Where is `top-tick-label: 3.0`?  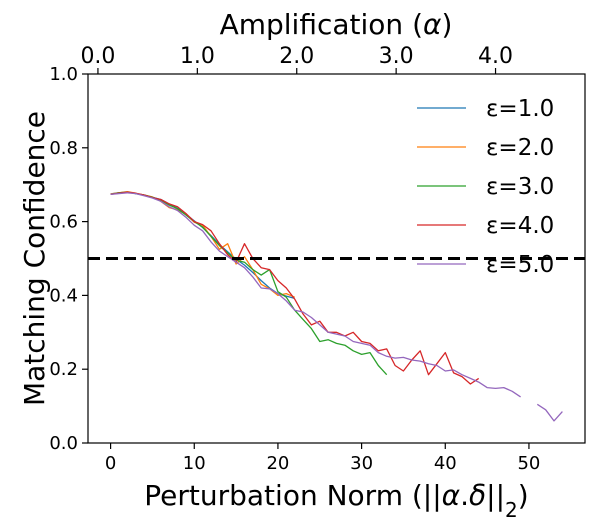 top-tick-label: 3.0 is located at coordinates (396, 56).